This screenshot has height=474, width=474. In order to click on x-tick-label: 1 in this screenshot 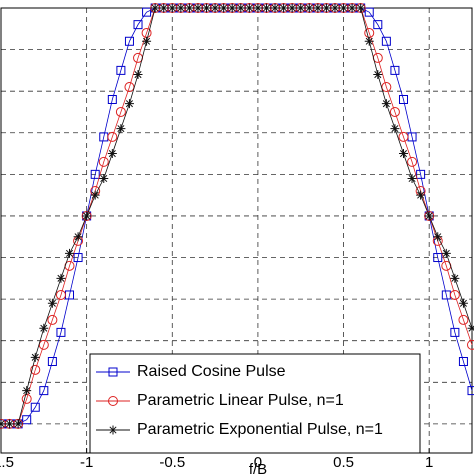, I will do `click(429, 462)`.